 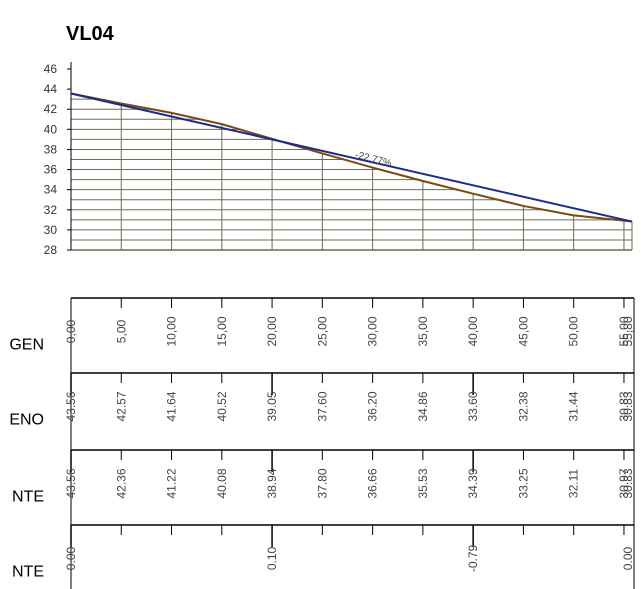 I want to click on table-value: 0.00, so click(x=71, y=558).